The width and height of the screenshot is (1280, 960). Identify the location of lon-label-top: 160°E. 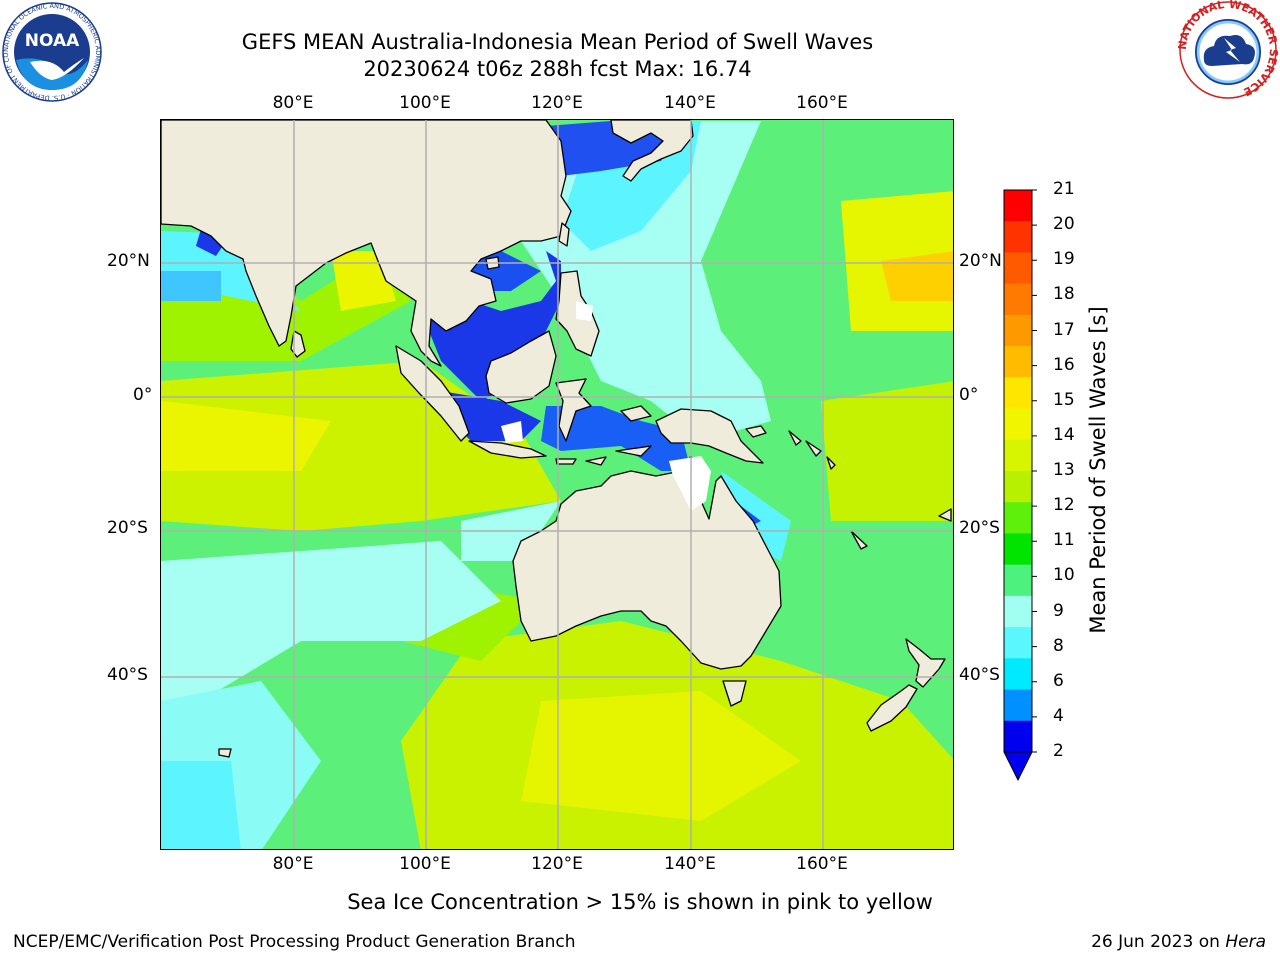
(822, 103).